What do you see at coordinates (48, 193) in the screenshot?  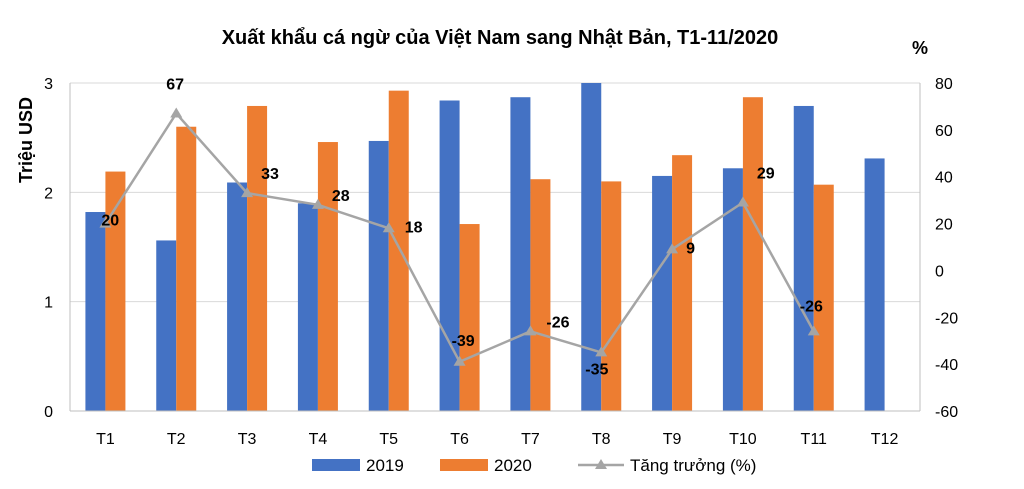 I see `y-tick-label: 2` at bounding box center [48, 193].